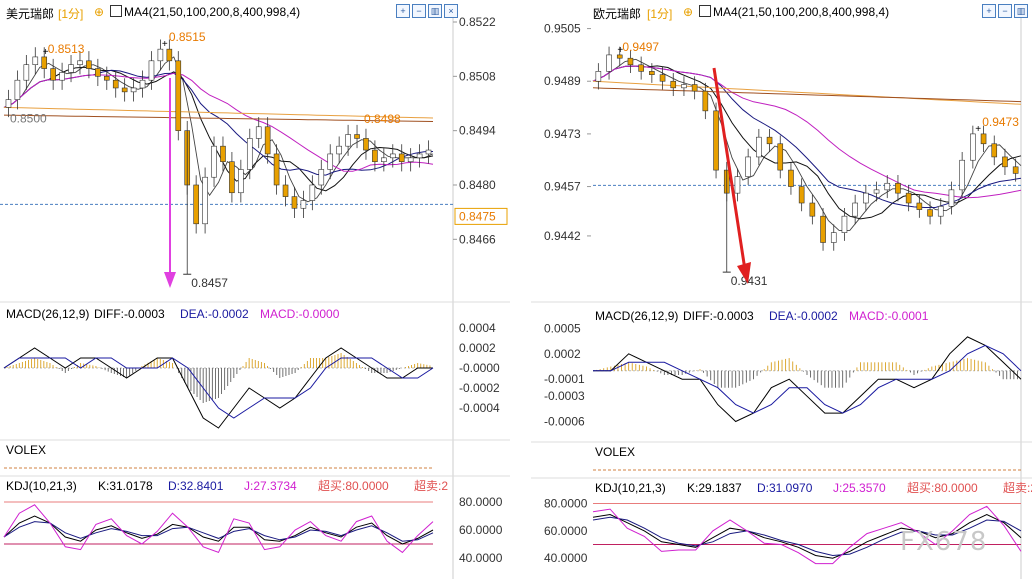  Describe the element at coordinates (705, 11) in the screenshot. I see `ma-indicator-icon` at that location.